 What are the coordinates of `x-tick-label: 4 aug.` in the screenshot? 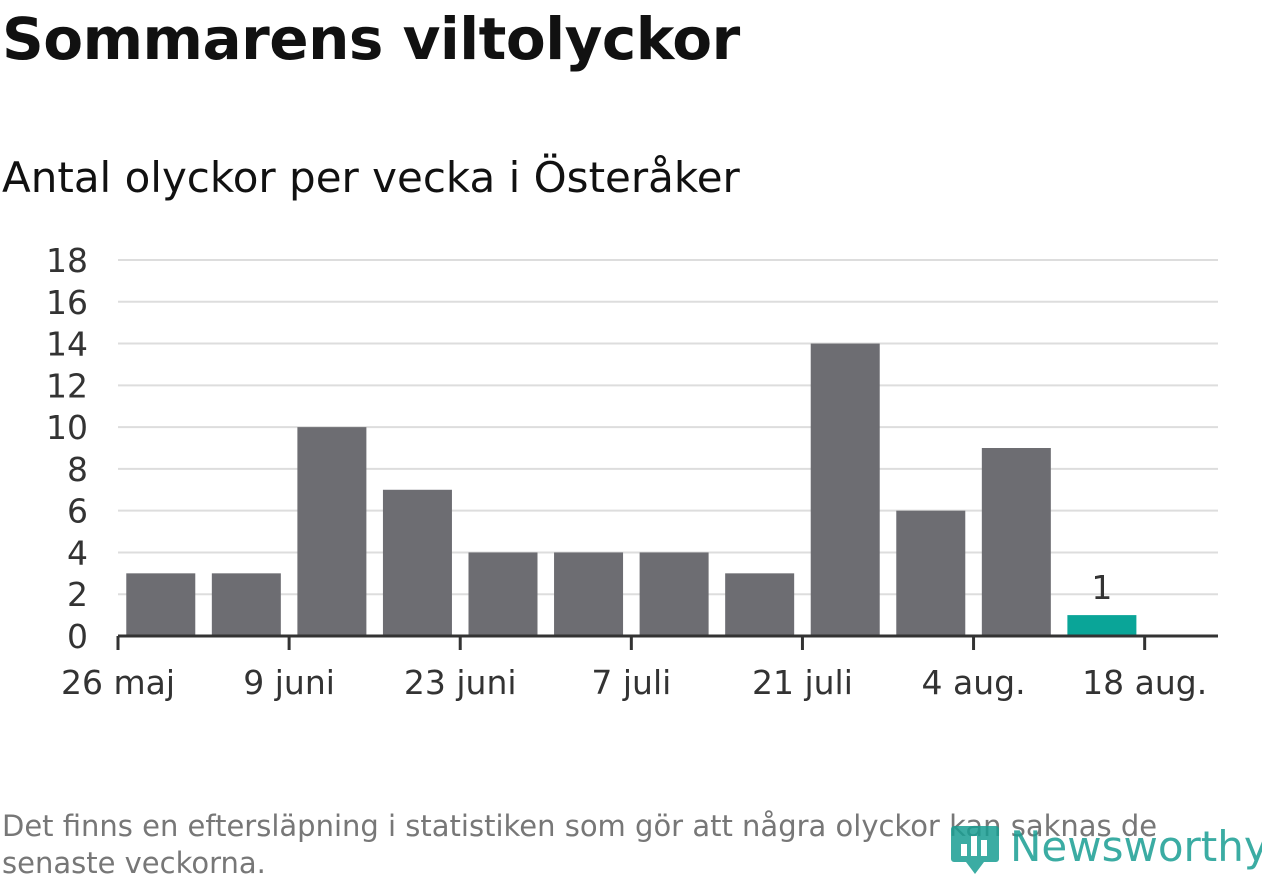 It's located at (974, 682).